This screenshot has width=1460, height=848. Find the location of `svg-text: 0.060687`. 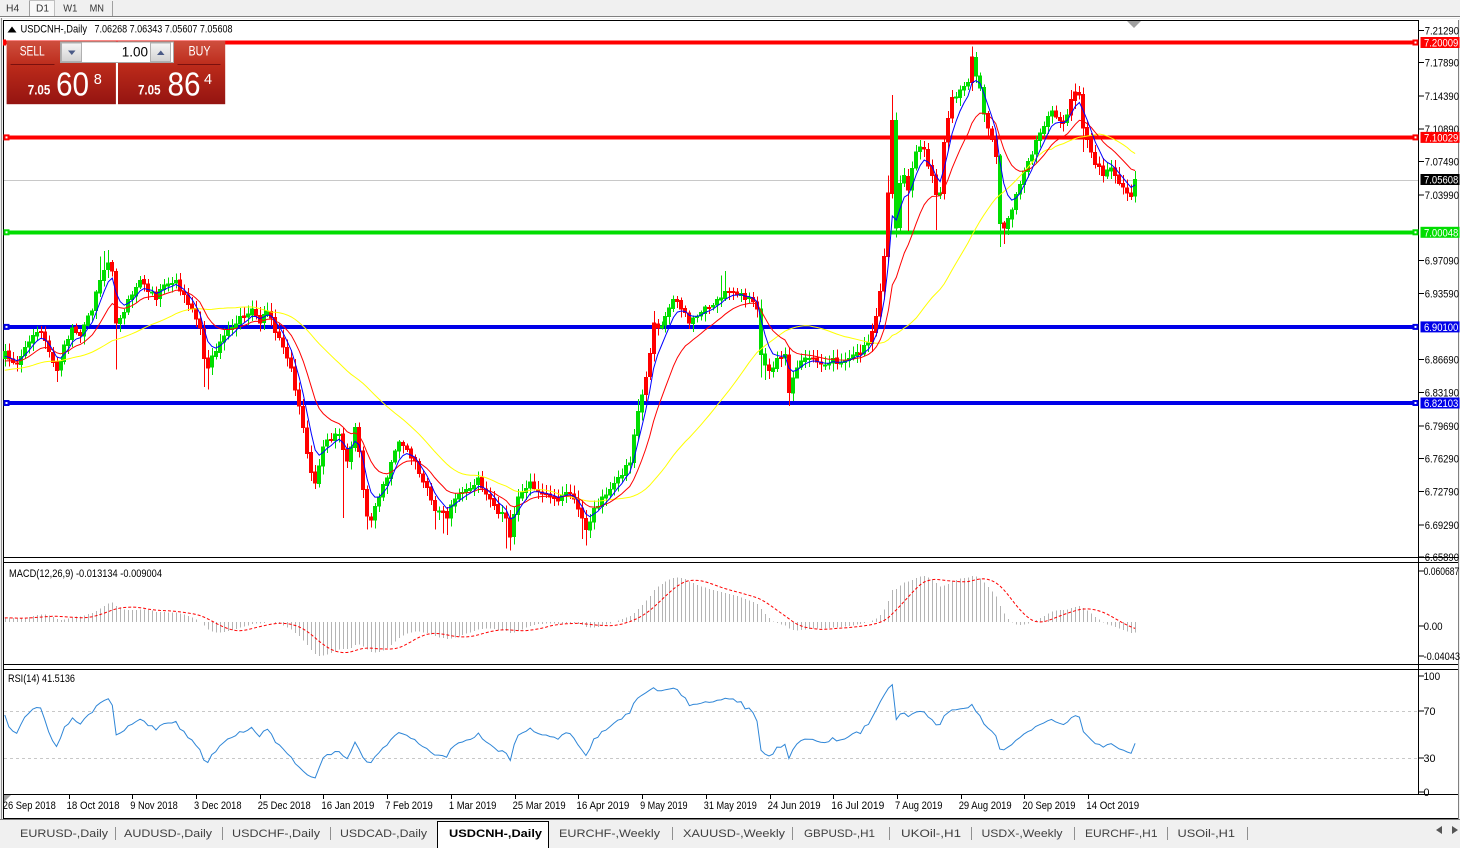

svg-text: 0.060687 is located at coordinates (1442, 572).